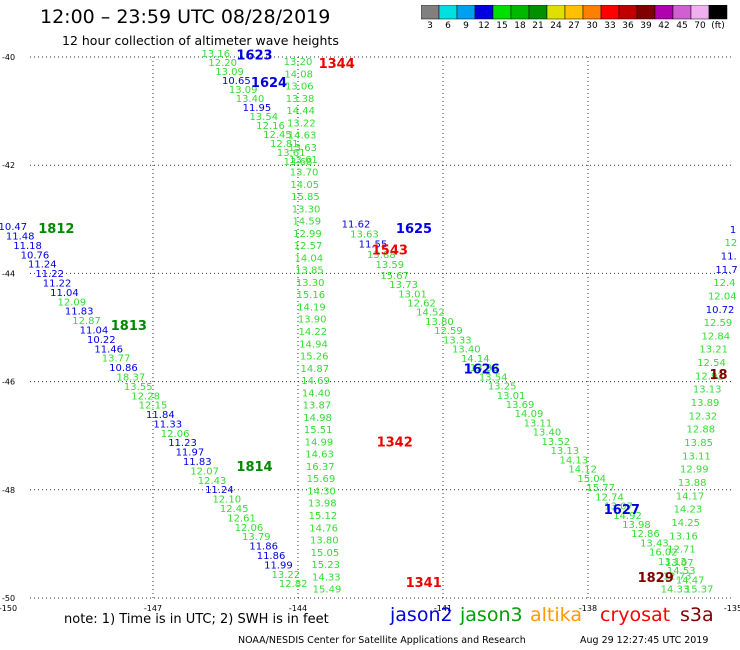 This screenshot has width=740, height=650. What do you see at coordinates (300, 99) in the screenshot?
I see `wave-height-value: 13.38` at bounding box center [300, 99].